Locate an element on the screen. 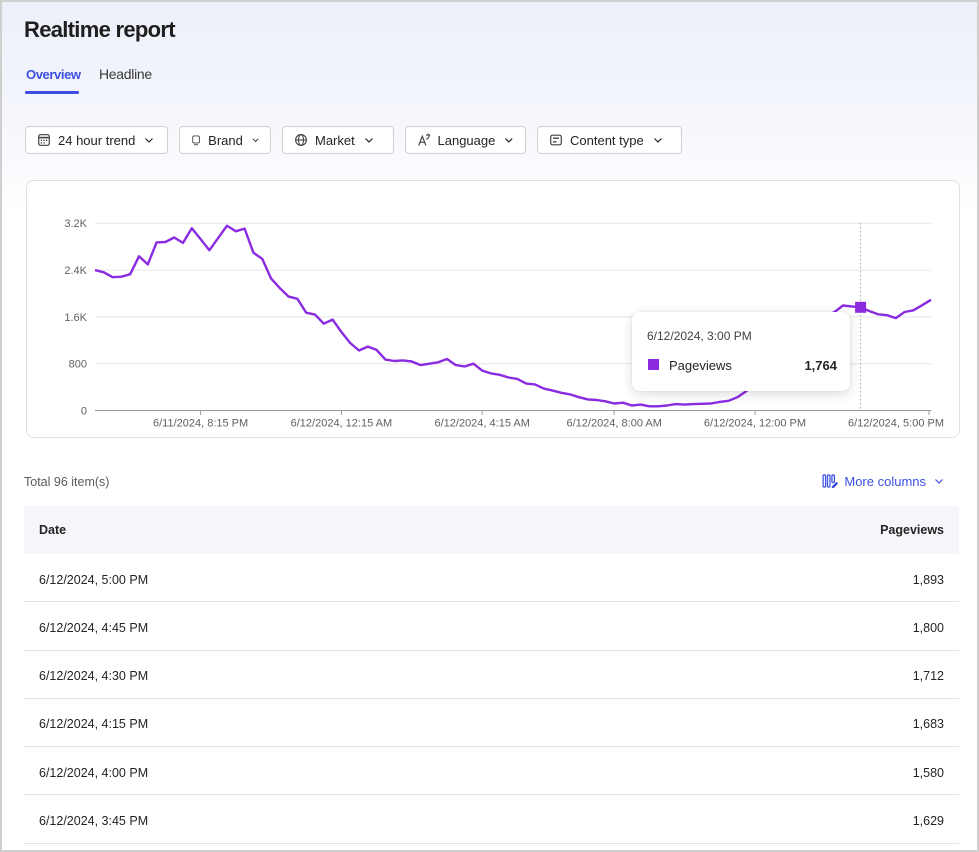 The height and width of the screenshot is (852, 979). svg-text: 800 is located at coordinates (78, 365).